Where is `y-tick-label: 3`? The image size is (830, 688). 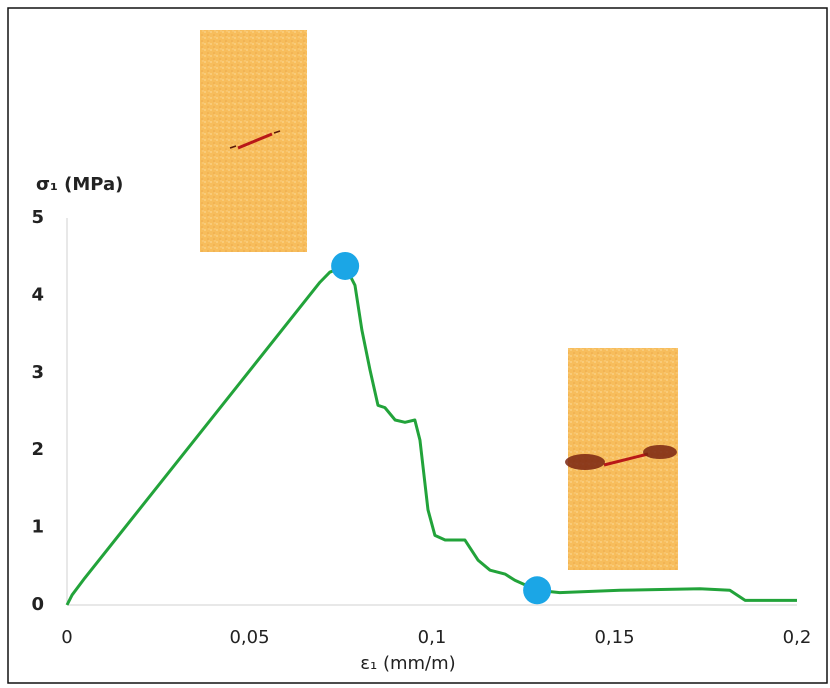
y-tick-label: 3 is located at coordinates (37, 372).